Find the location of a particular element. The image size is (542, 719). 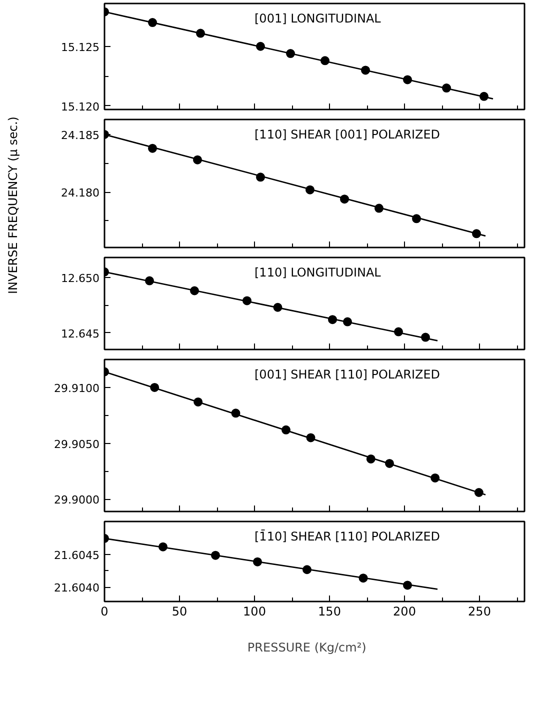

x-tick-label: 50 is located at coordinates (180, 611).